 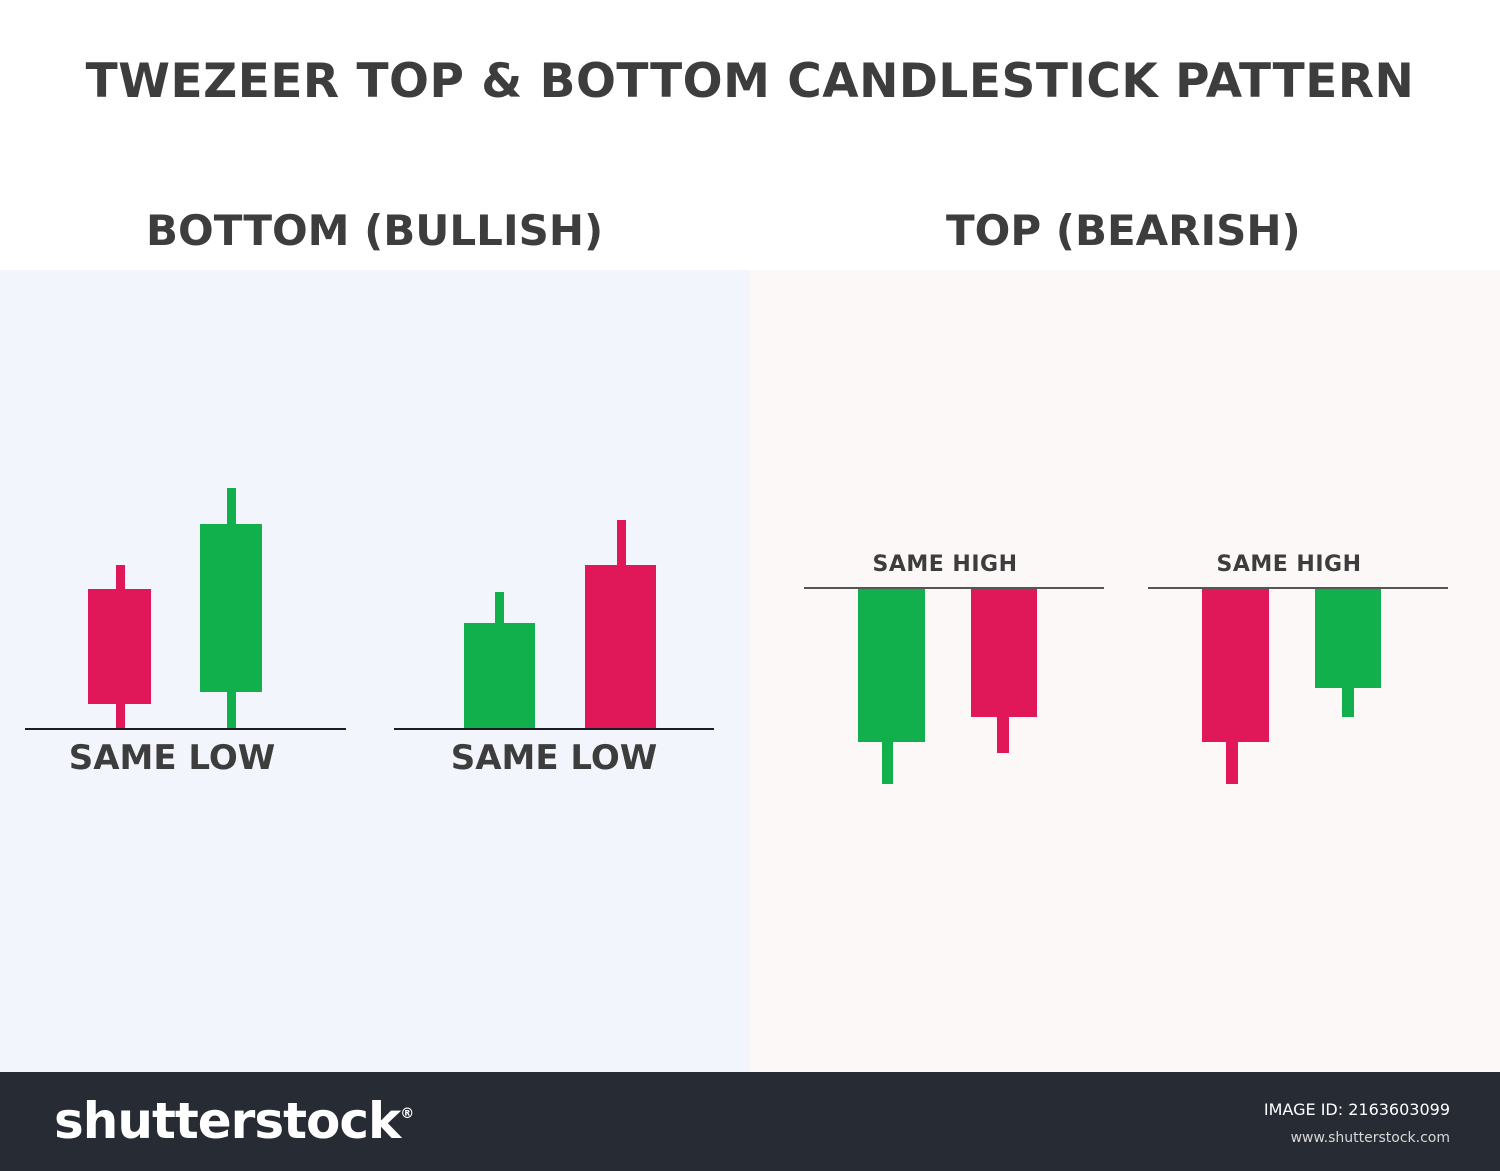 What do you see at coordinates (750, 1121) in the screenshot?
I see `footer-bar` at bounding box center [750, 1121].